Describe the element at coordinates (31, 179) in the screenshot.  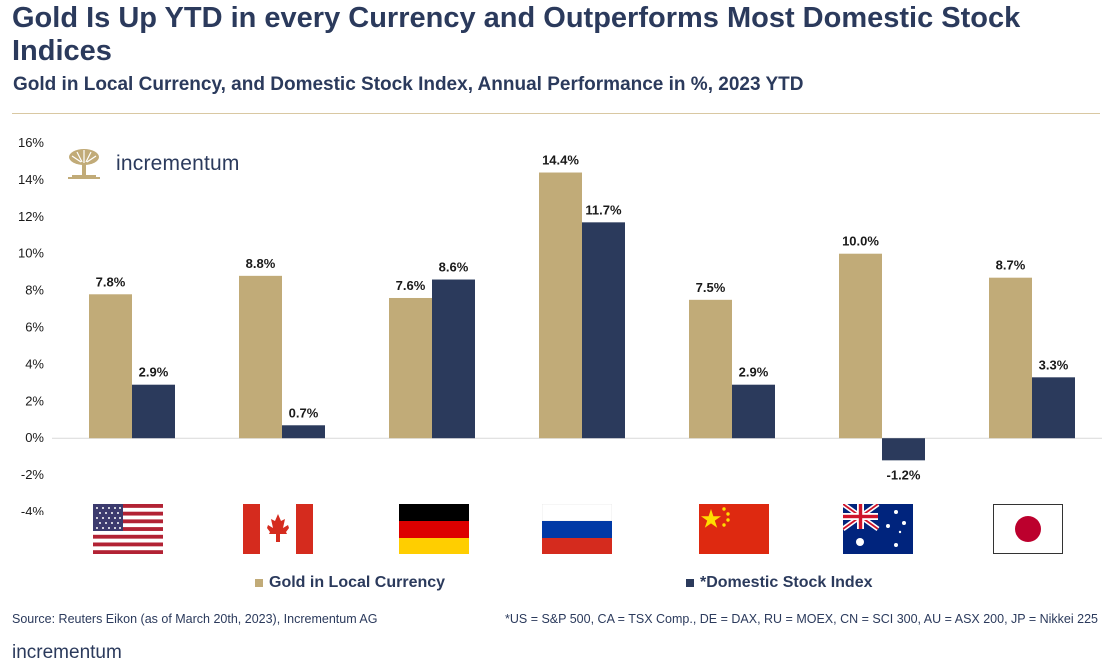
I see `y-tick-label: 14%` at that location.